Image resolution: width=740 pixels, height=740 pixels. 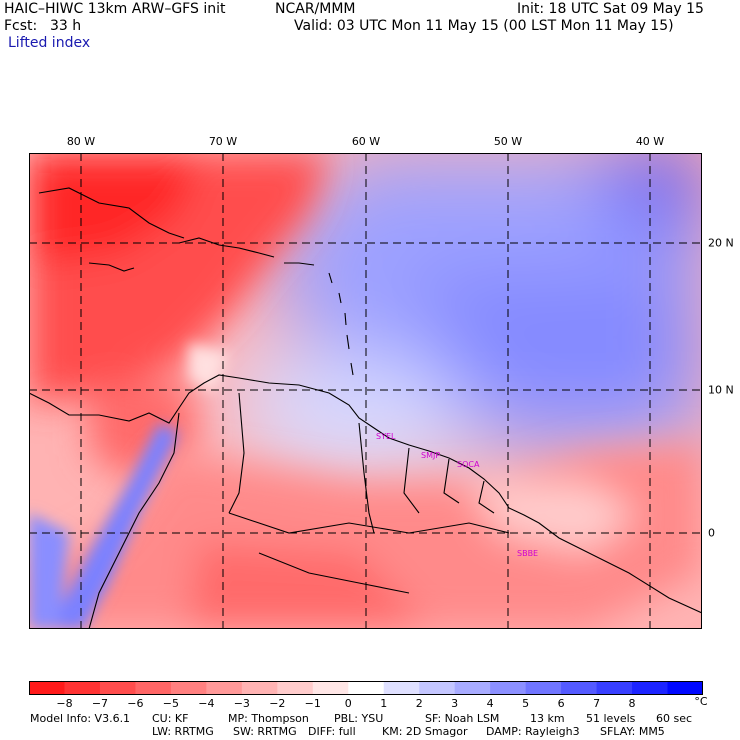 What do you see at coordinates (455, 703) in the screenshot?
I see `colorbar-tick-label: 3` at bounding box center [455, 703].